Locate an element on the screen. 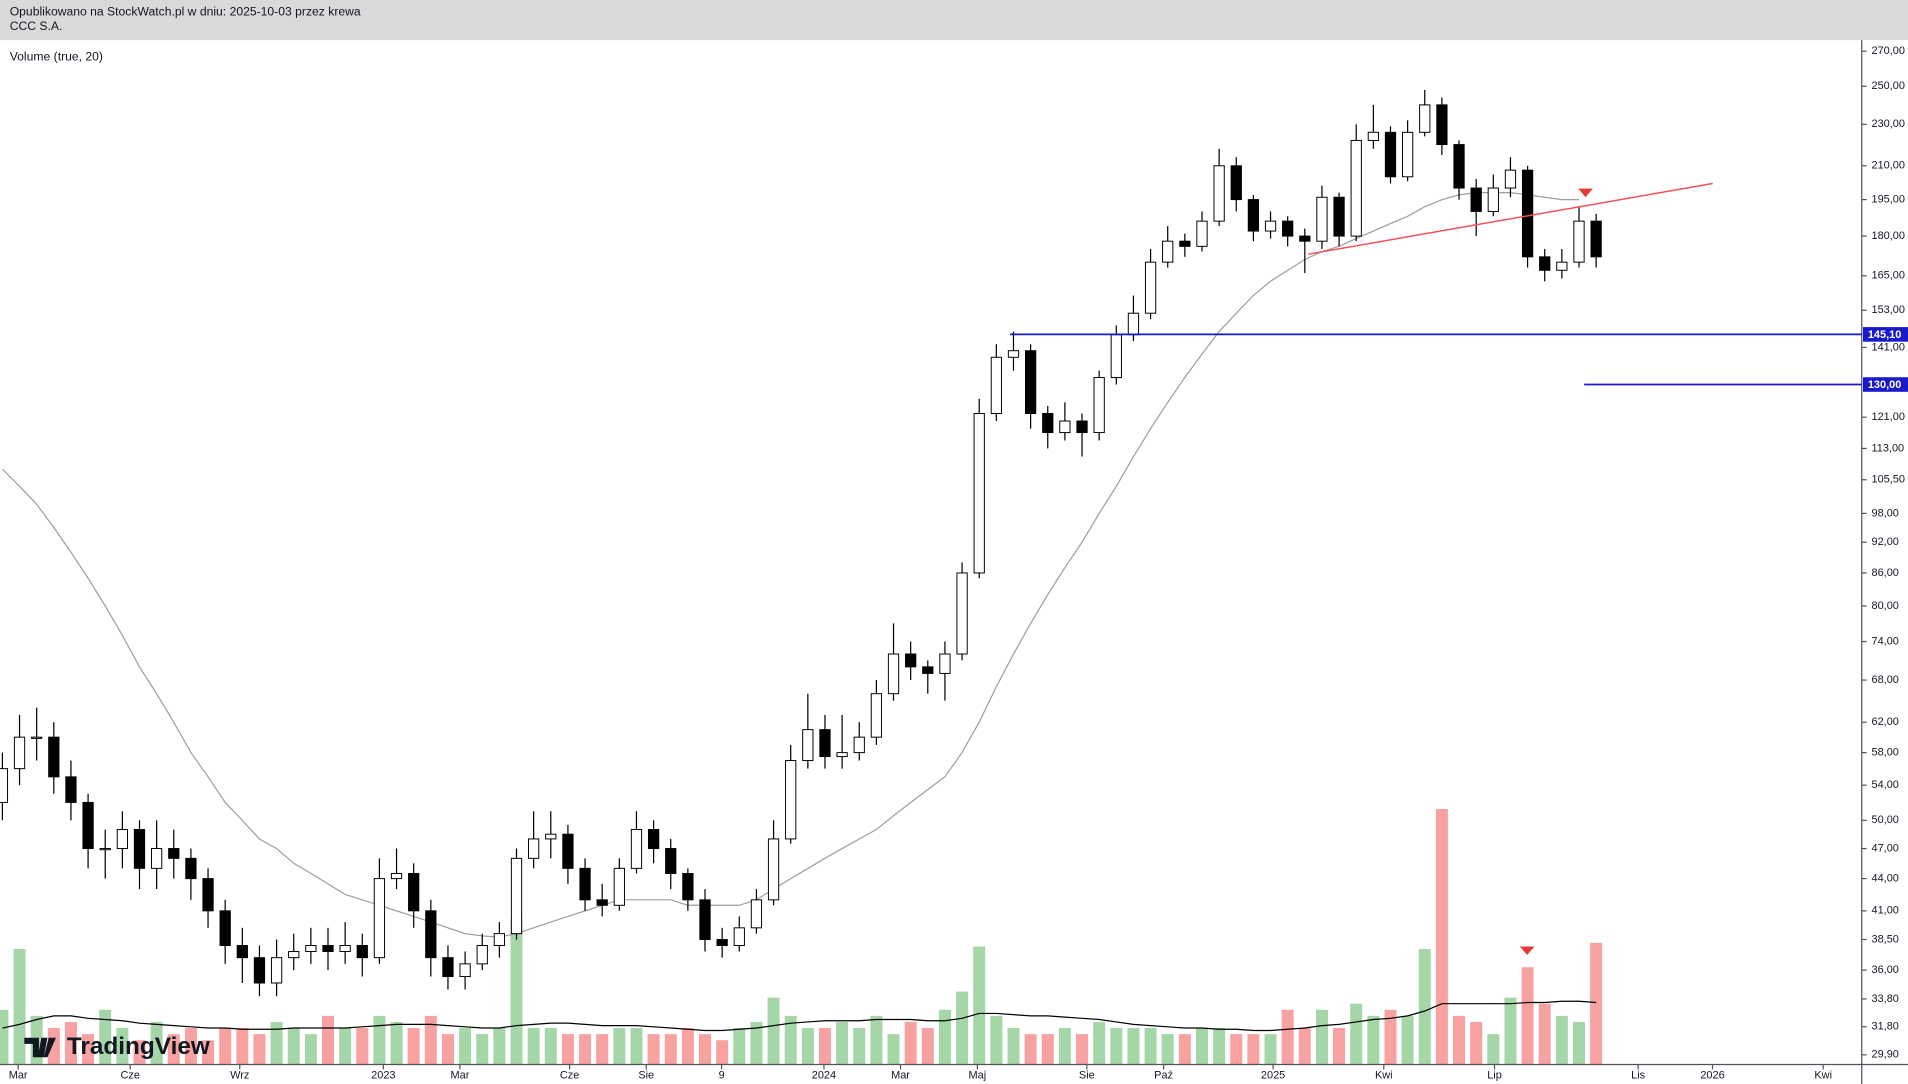 This screenshot has height=1084, width=1908. y-tick-label: 165,00 is located at coordinates (1887, 276).